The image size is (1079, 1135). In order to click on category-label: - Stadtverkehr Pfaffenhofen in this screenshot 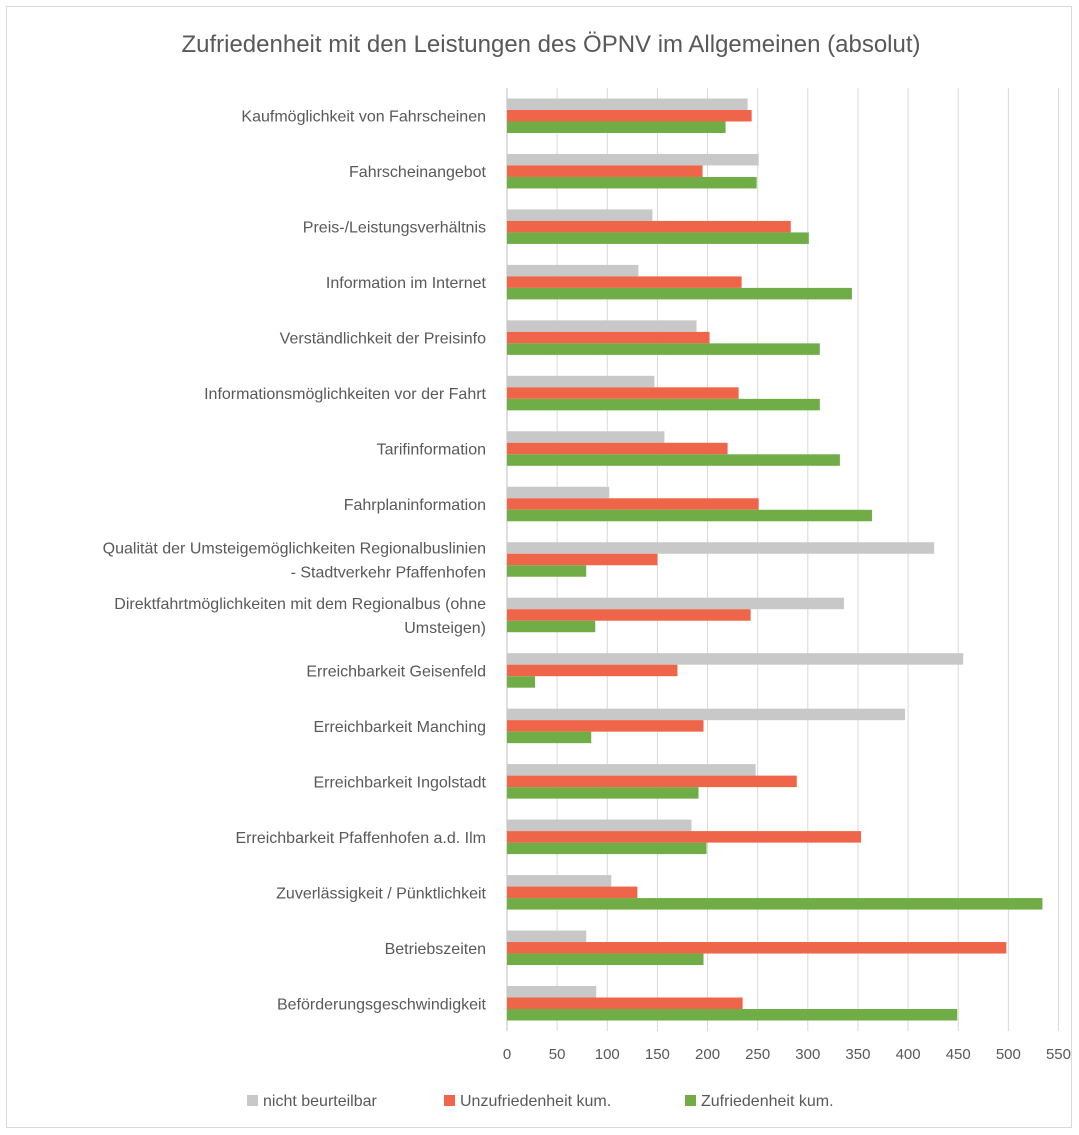, I will do `click(388, 572)`.